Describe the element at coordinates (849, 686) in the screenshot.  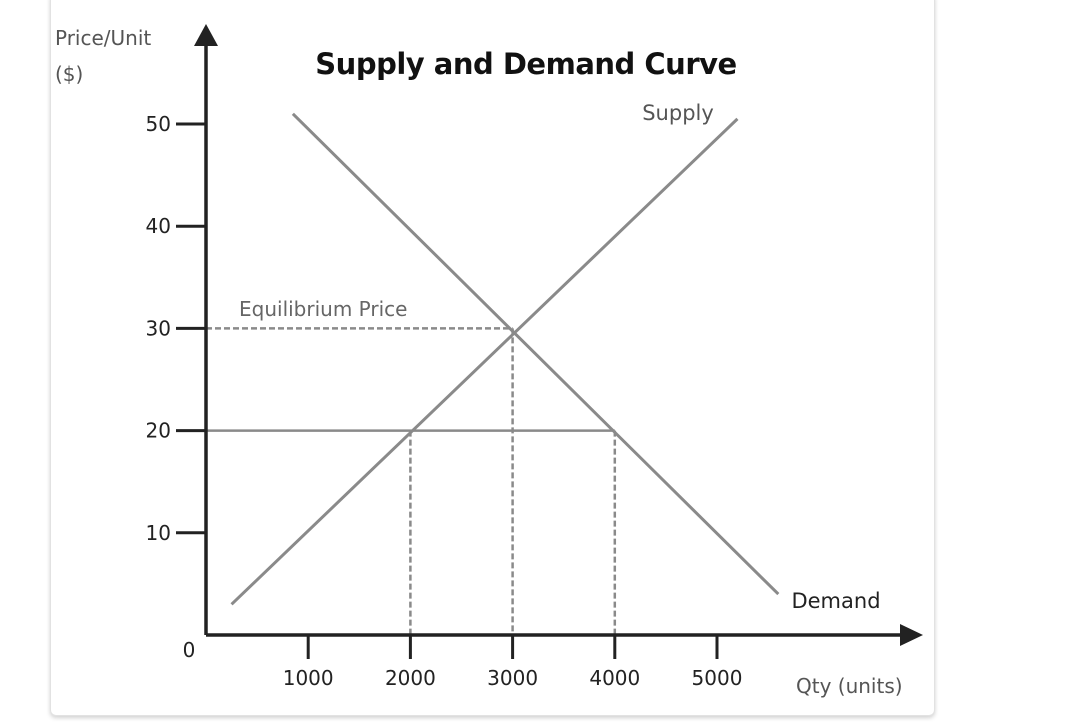
I see `x-axis-label: Qty (units)` at that location.